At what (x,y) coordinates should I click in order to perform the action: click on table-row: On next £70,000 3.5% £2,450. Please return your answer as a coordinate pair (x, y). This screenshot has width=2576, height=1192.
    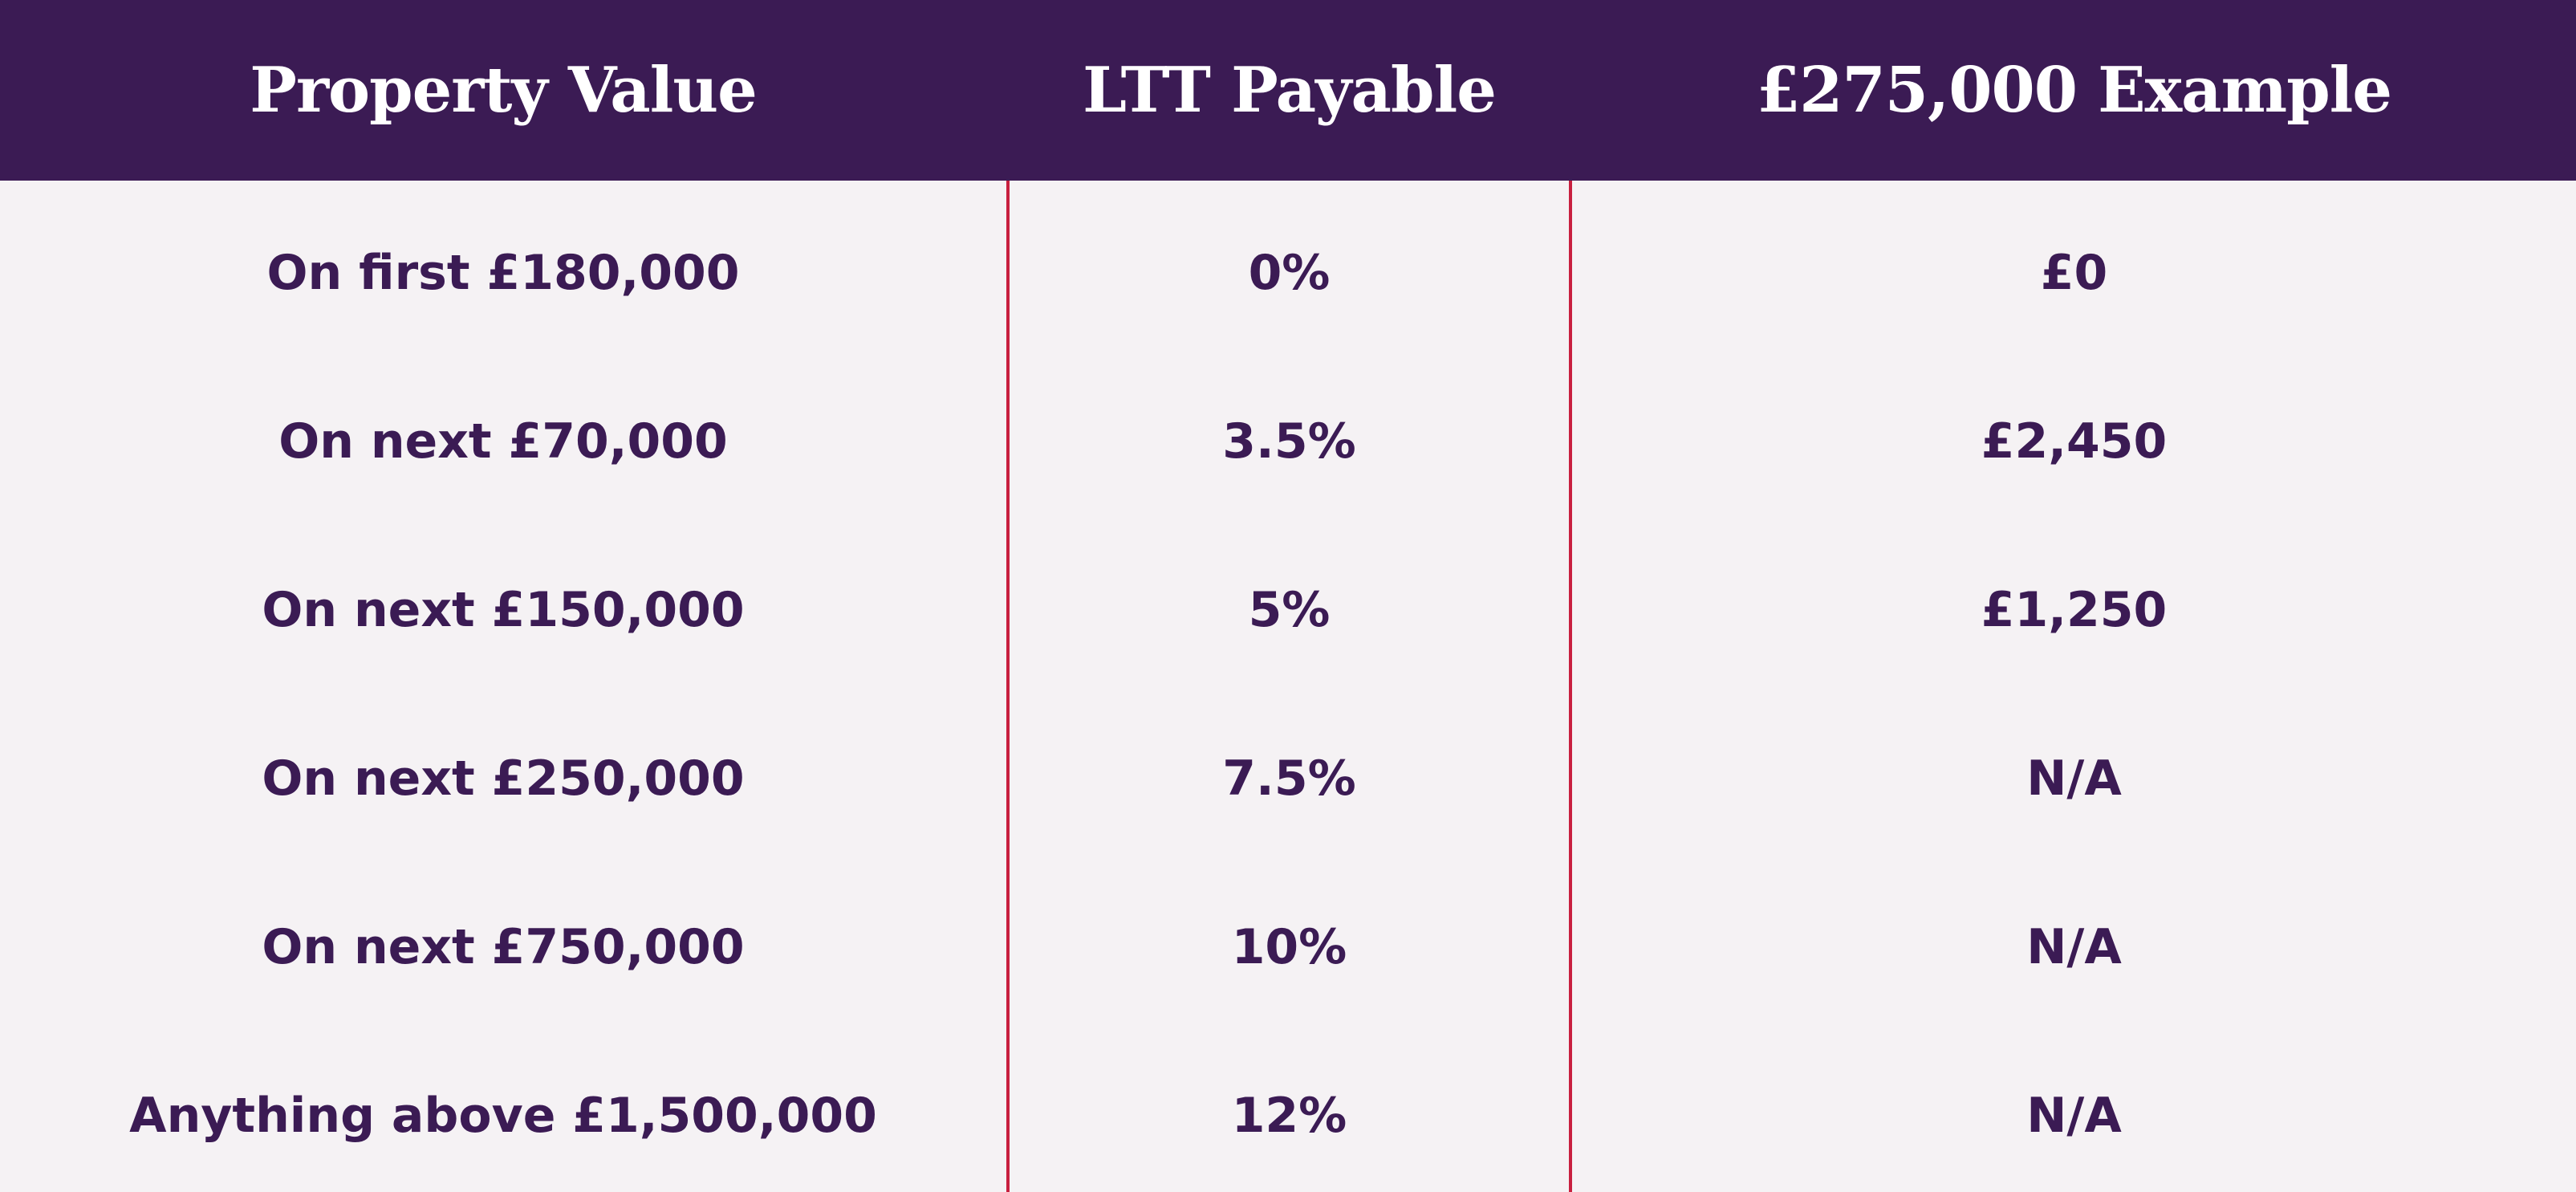
    Looking at the image, I should click on (1288, 441).